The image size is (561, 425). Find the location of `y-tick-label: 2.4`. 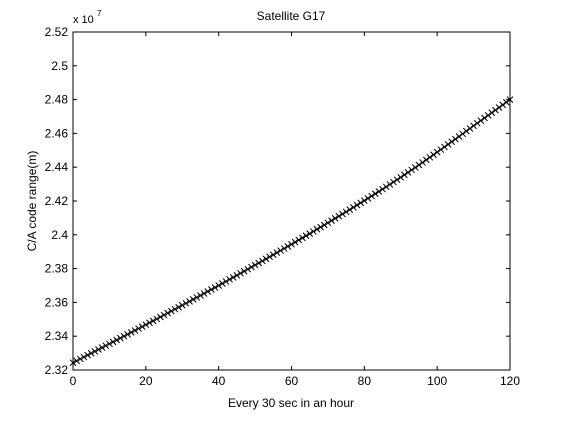

y-tick-label: 2.4 is located at coordinates (59, 235).